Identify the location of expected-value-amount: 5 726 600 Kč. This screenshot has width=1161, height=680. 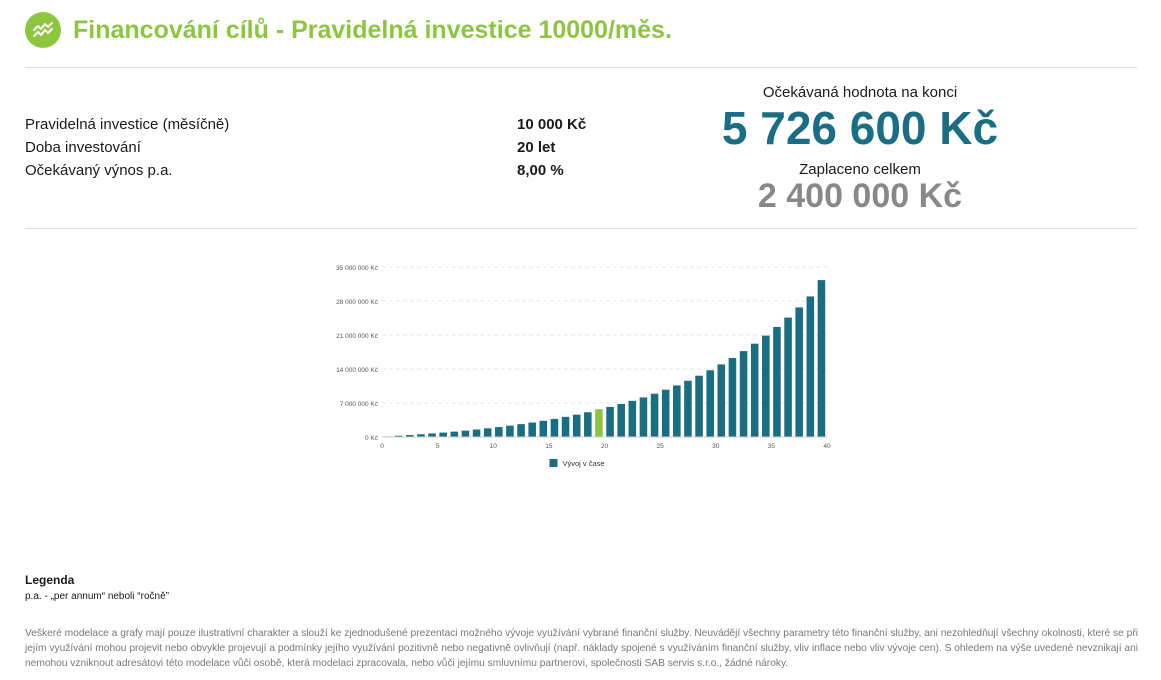
(860, 128).